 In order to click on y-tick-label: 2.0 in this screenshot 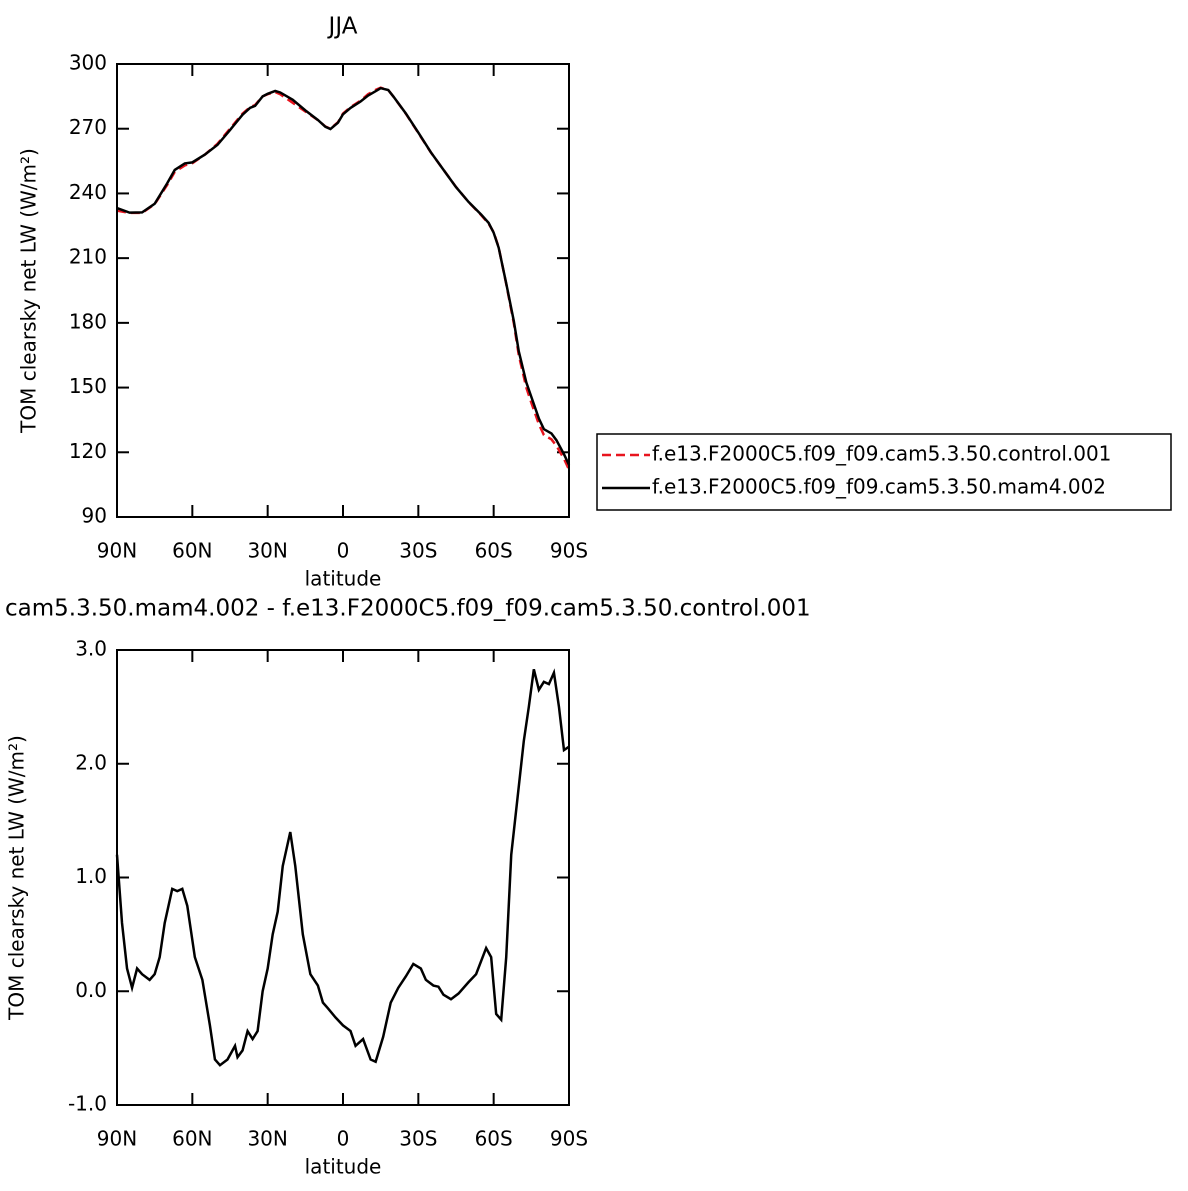, I will do `click(91, 762)`.